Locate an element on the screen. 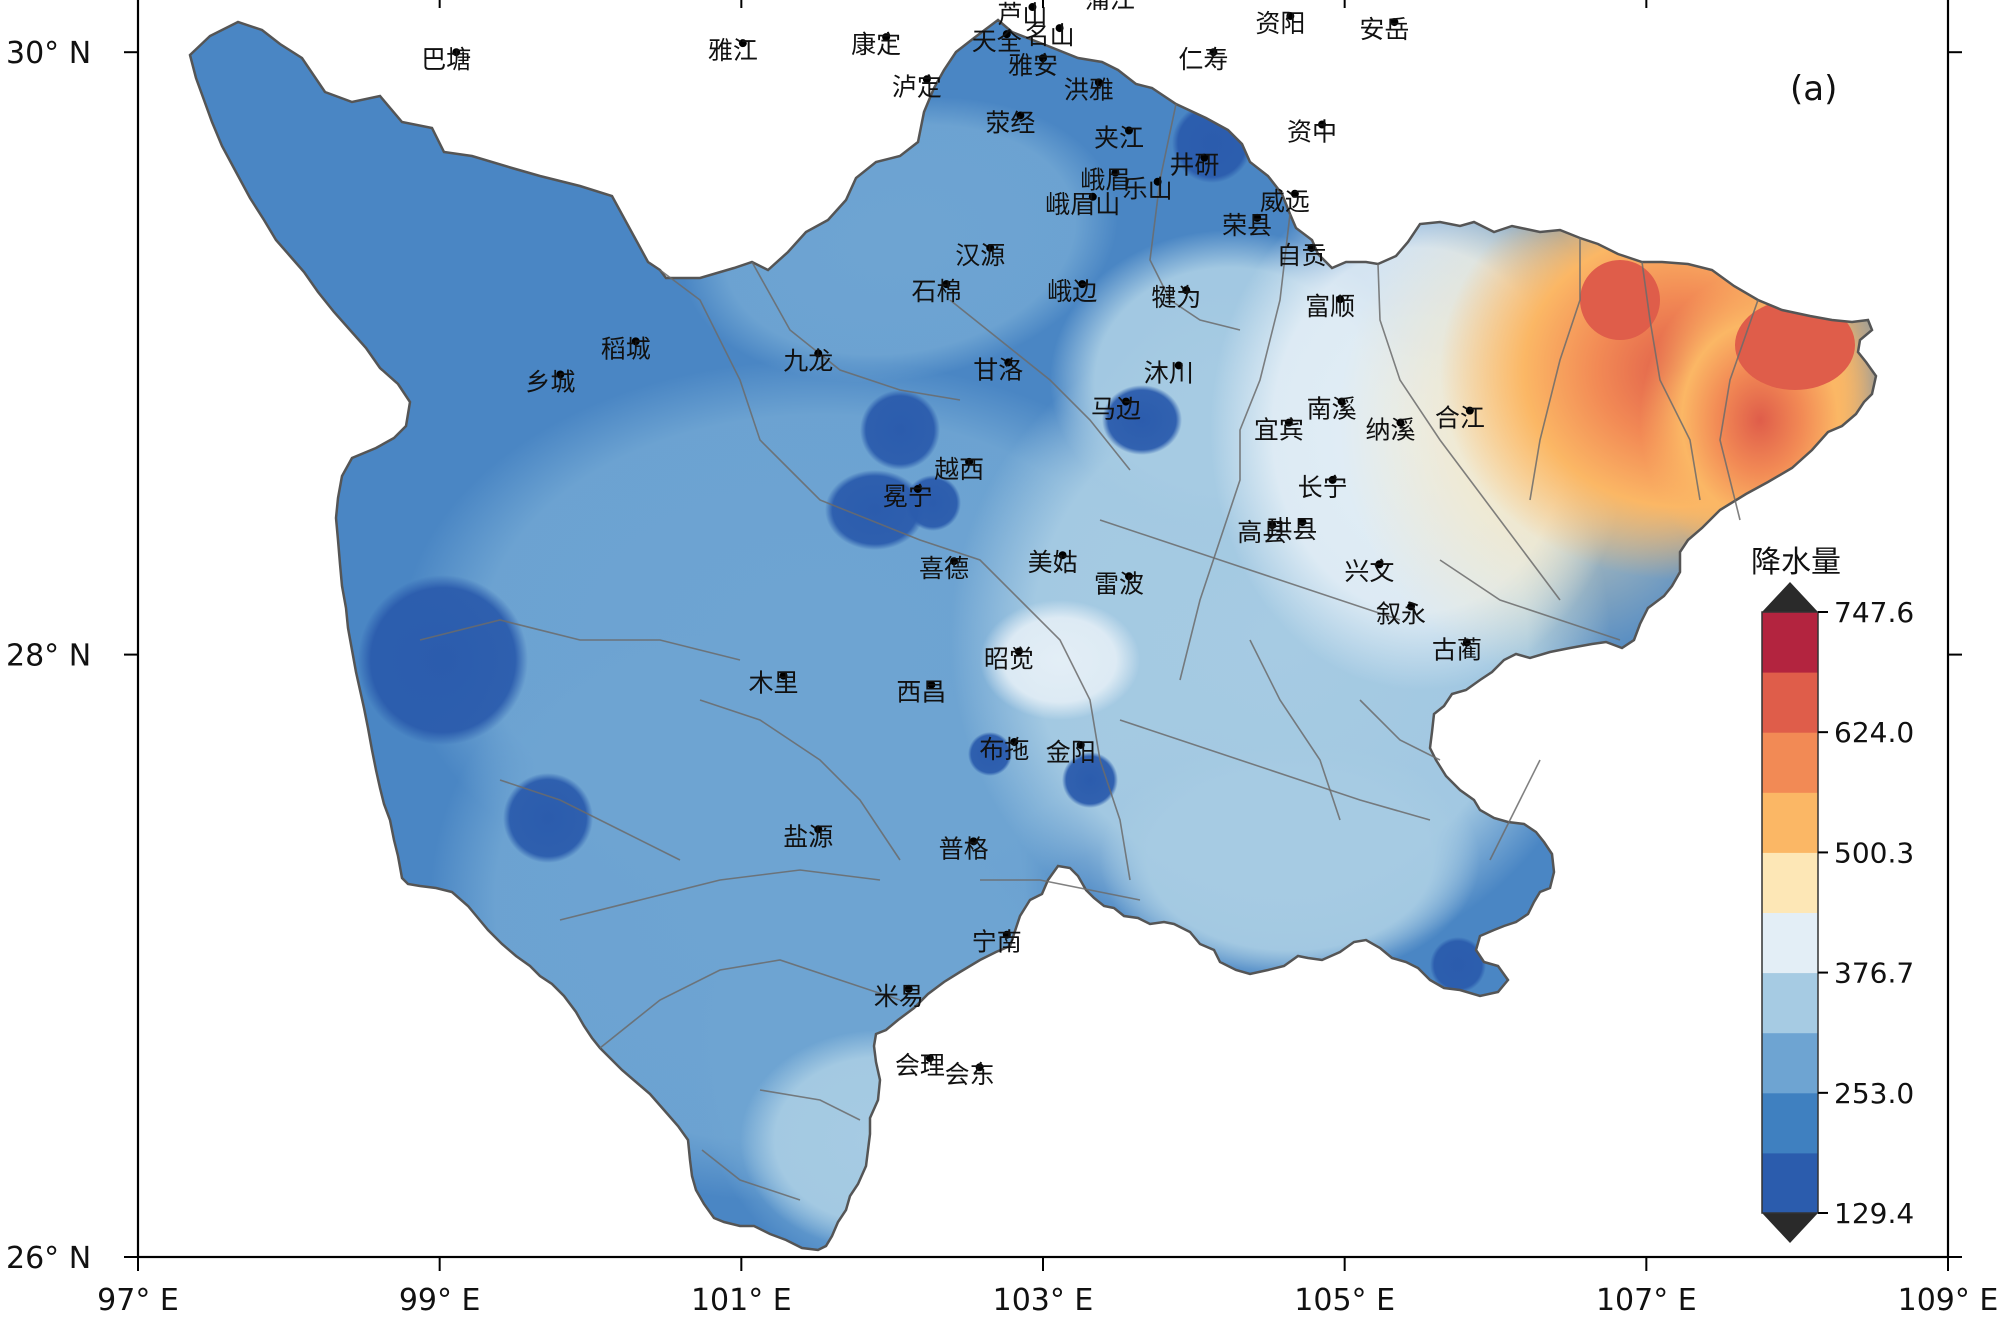  y-tick-label: 30° N is located at coordinates (48, 53).